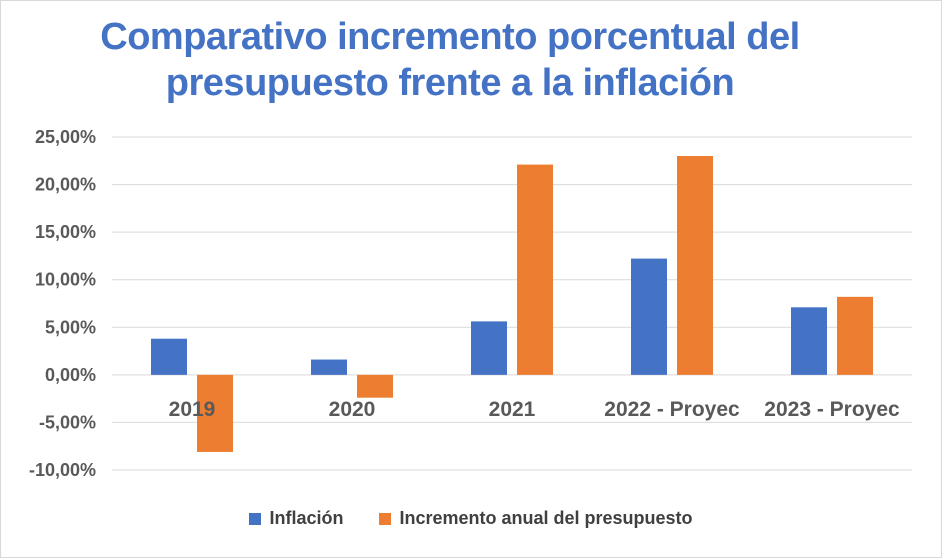 Image resolution: width=942 pixels, height=558 pixels. What do you see at coordinates (672, 409) in the screenshot?
I see `category-label: 2022 - Proyec` at bounding box center [672, 409].